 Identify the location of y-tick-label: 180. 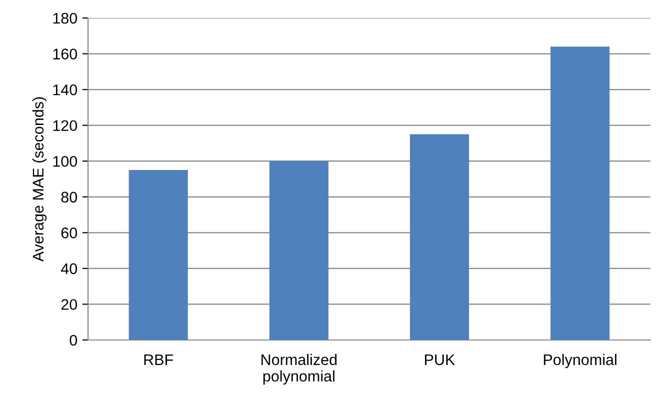
(65, 18).